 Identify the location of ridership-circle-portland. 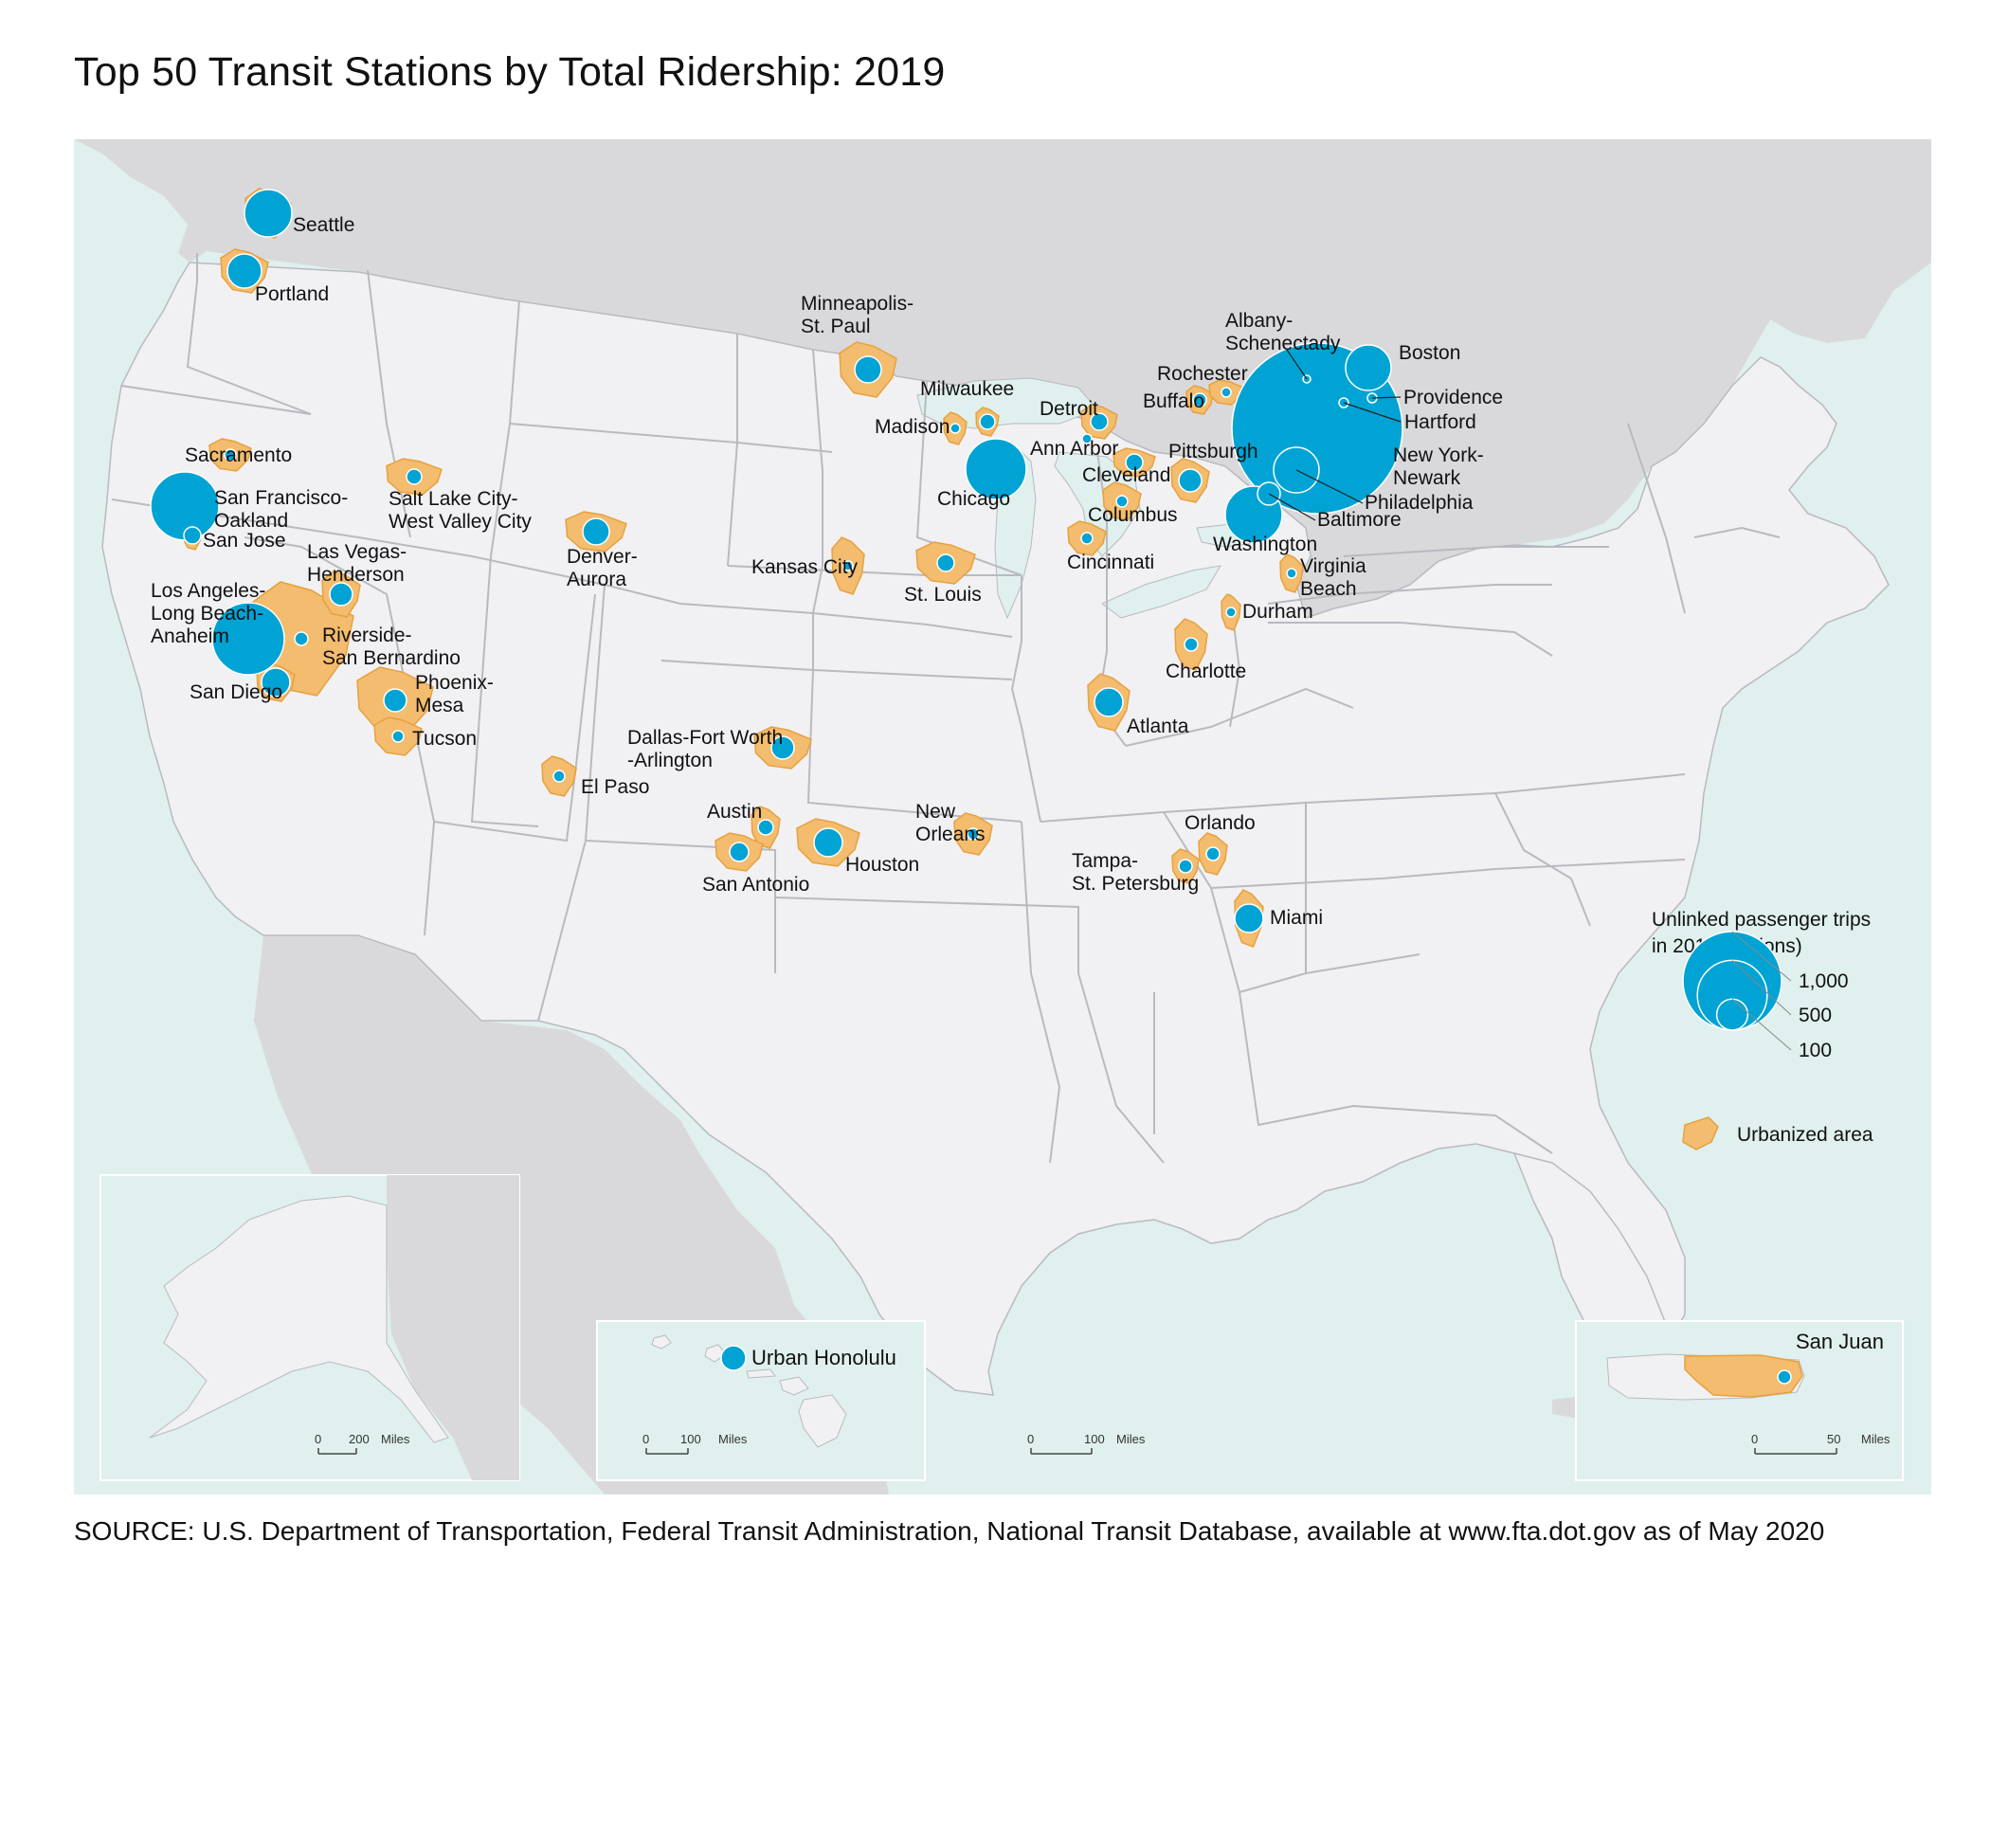
(244, 271).